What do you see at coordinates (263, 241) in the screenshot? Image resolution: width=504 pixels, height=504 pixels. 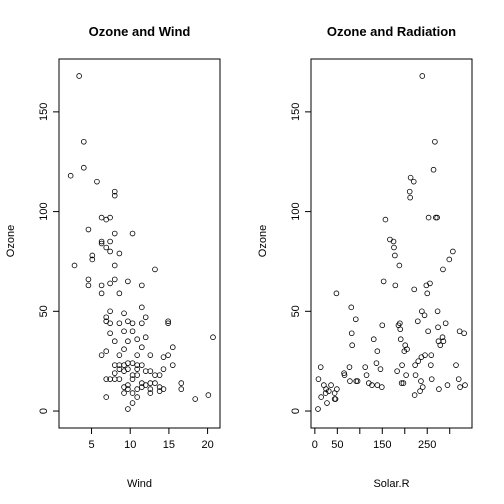 I see `y-axis-label: Ozone` at bounding box center [263, 241].